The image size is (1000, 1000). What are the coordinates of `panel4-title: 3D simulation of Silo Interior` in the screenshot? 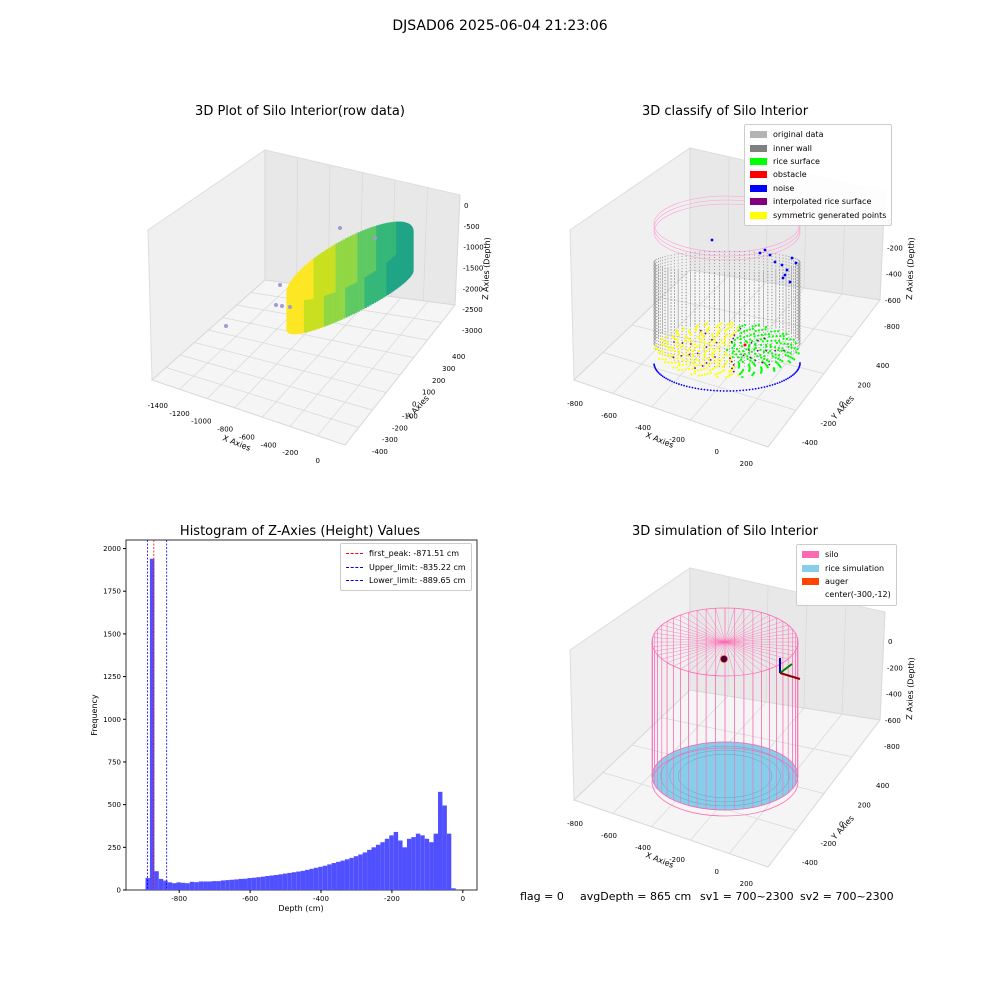 It's located at (725, 531).